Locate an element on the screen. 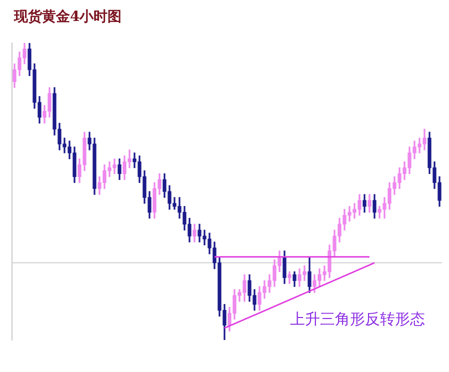 This screenshot has width=449, height=372. chart-title: 现货黄金4小时图 is located at coordinates (68, 17).